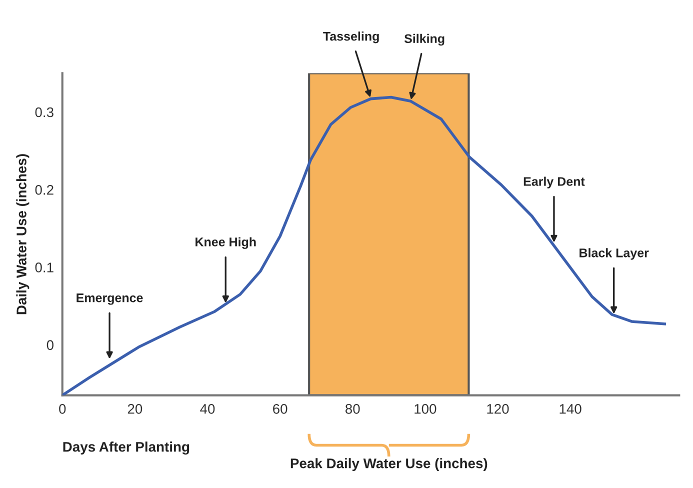 This screenshot has width=693, height=488. I want to click on annotation: Knee High, so click(226, 243).